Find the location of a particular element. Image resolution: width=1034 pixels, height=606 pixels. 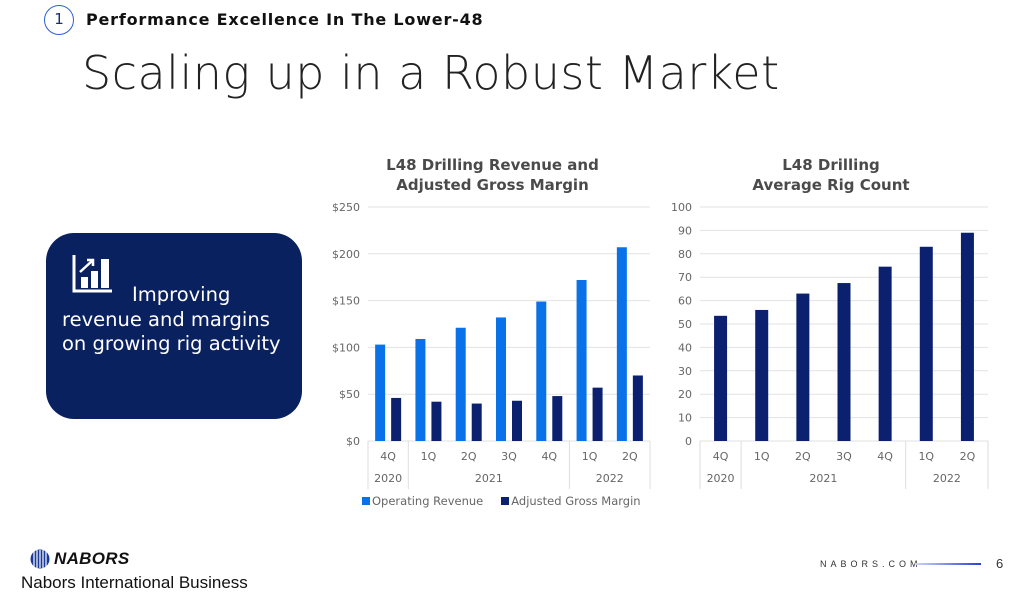

y-tick-label: 50 is located at coordinates (685, 324).